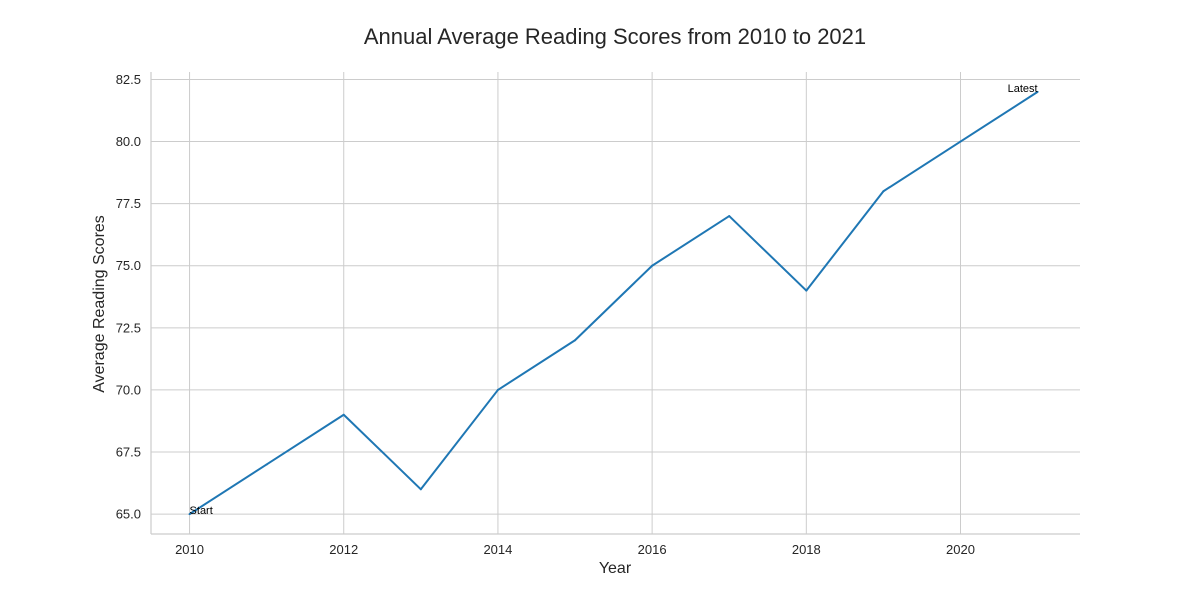  What do you see at coordinates (806, 549) in the screenshot?
I see `x-tick-label: 2018` at bounding box center [806, 549].